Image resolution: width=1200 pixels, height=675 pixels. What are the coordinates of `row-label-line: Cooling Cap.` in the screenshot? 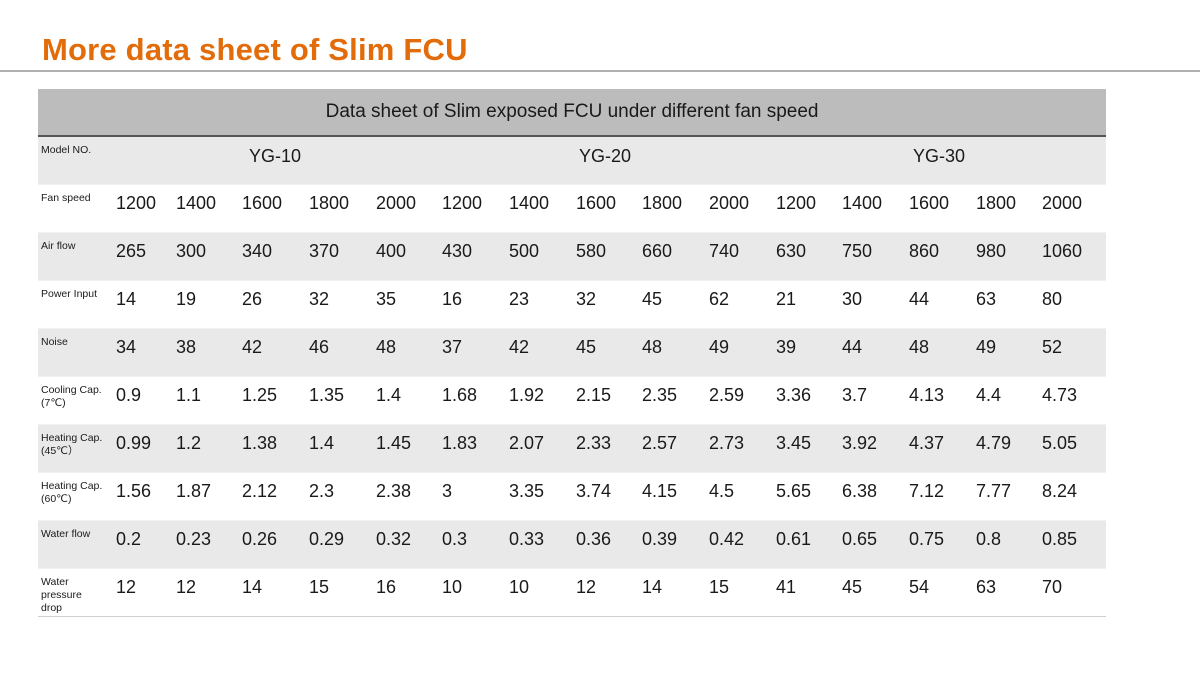 It's located at (71, 389).